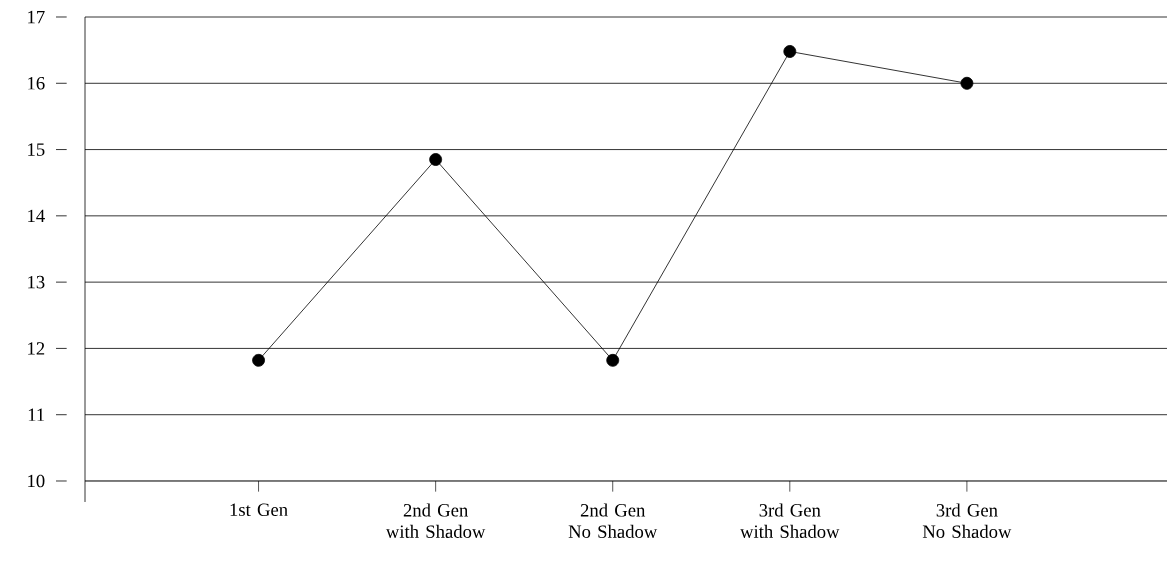 Image resolution: width=1167 pixels, height=566 pixels. What do you see at coordinates (36, 282) in the screenshot?
I see `y-tick-label: 13` at bounding box center [36, 282].